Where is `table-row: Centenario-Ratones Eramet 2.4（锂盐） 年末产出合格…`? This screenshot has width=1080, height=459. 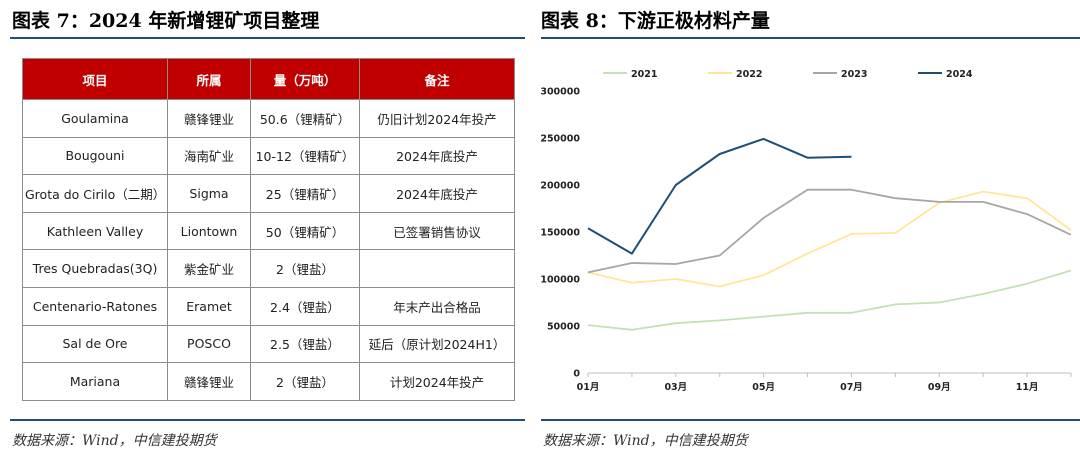
table-row: Centenario-Ratones Eramet 2.4（锂盐） 年末产出合格… is located at coordinates (268, 306).